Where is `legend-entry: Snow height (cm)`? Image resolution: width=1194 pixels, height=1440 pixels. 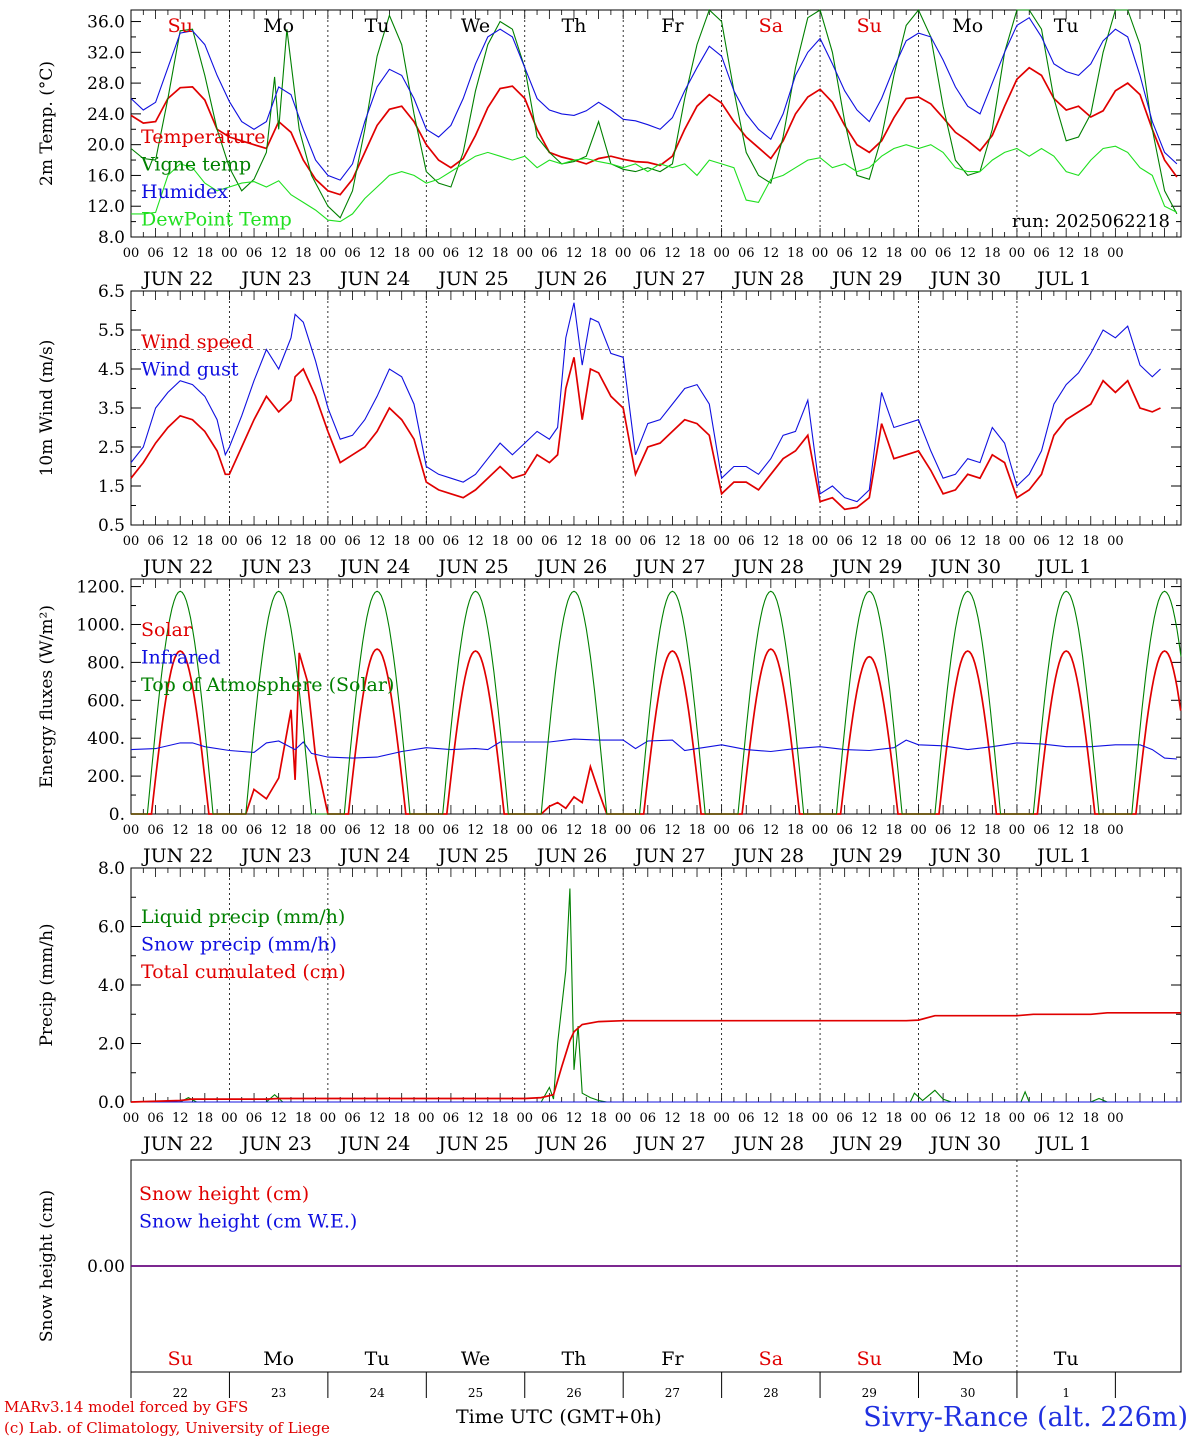 legend-entry: Snow height (cm) is located at coordinates (224, 1194).